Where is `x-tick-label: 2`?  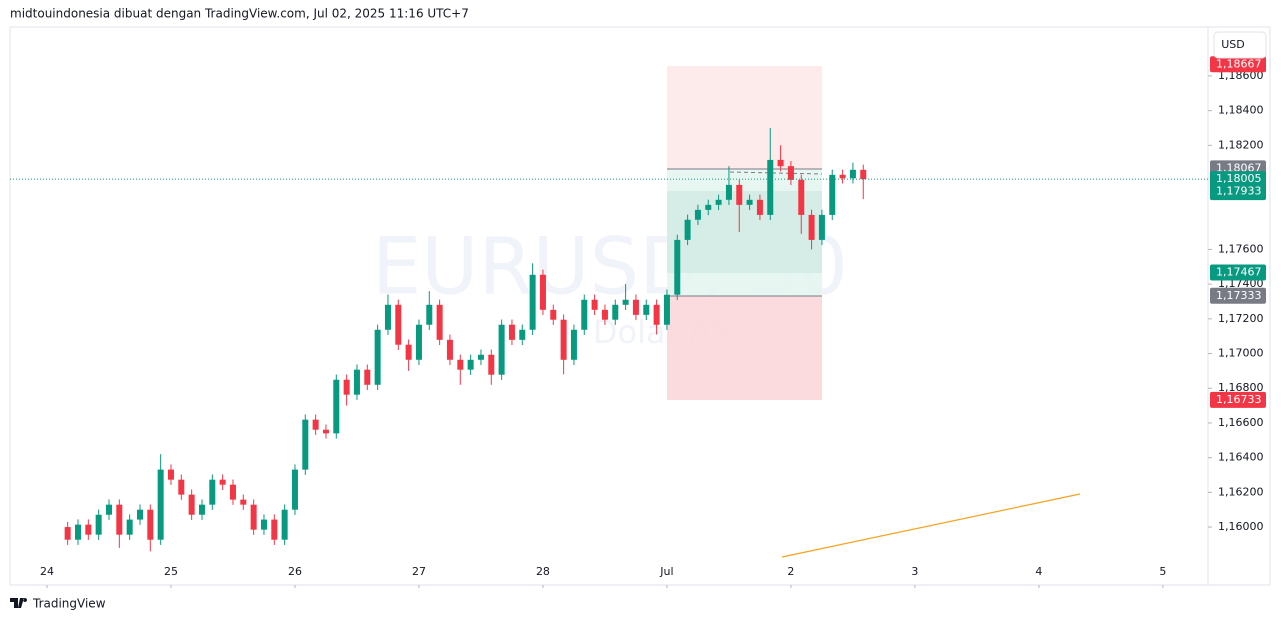
x-tick-label: 2 is located at coordinates (790, 571).